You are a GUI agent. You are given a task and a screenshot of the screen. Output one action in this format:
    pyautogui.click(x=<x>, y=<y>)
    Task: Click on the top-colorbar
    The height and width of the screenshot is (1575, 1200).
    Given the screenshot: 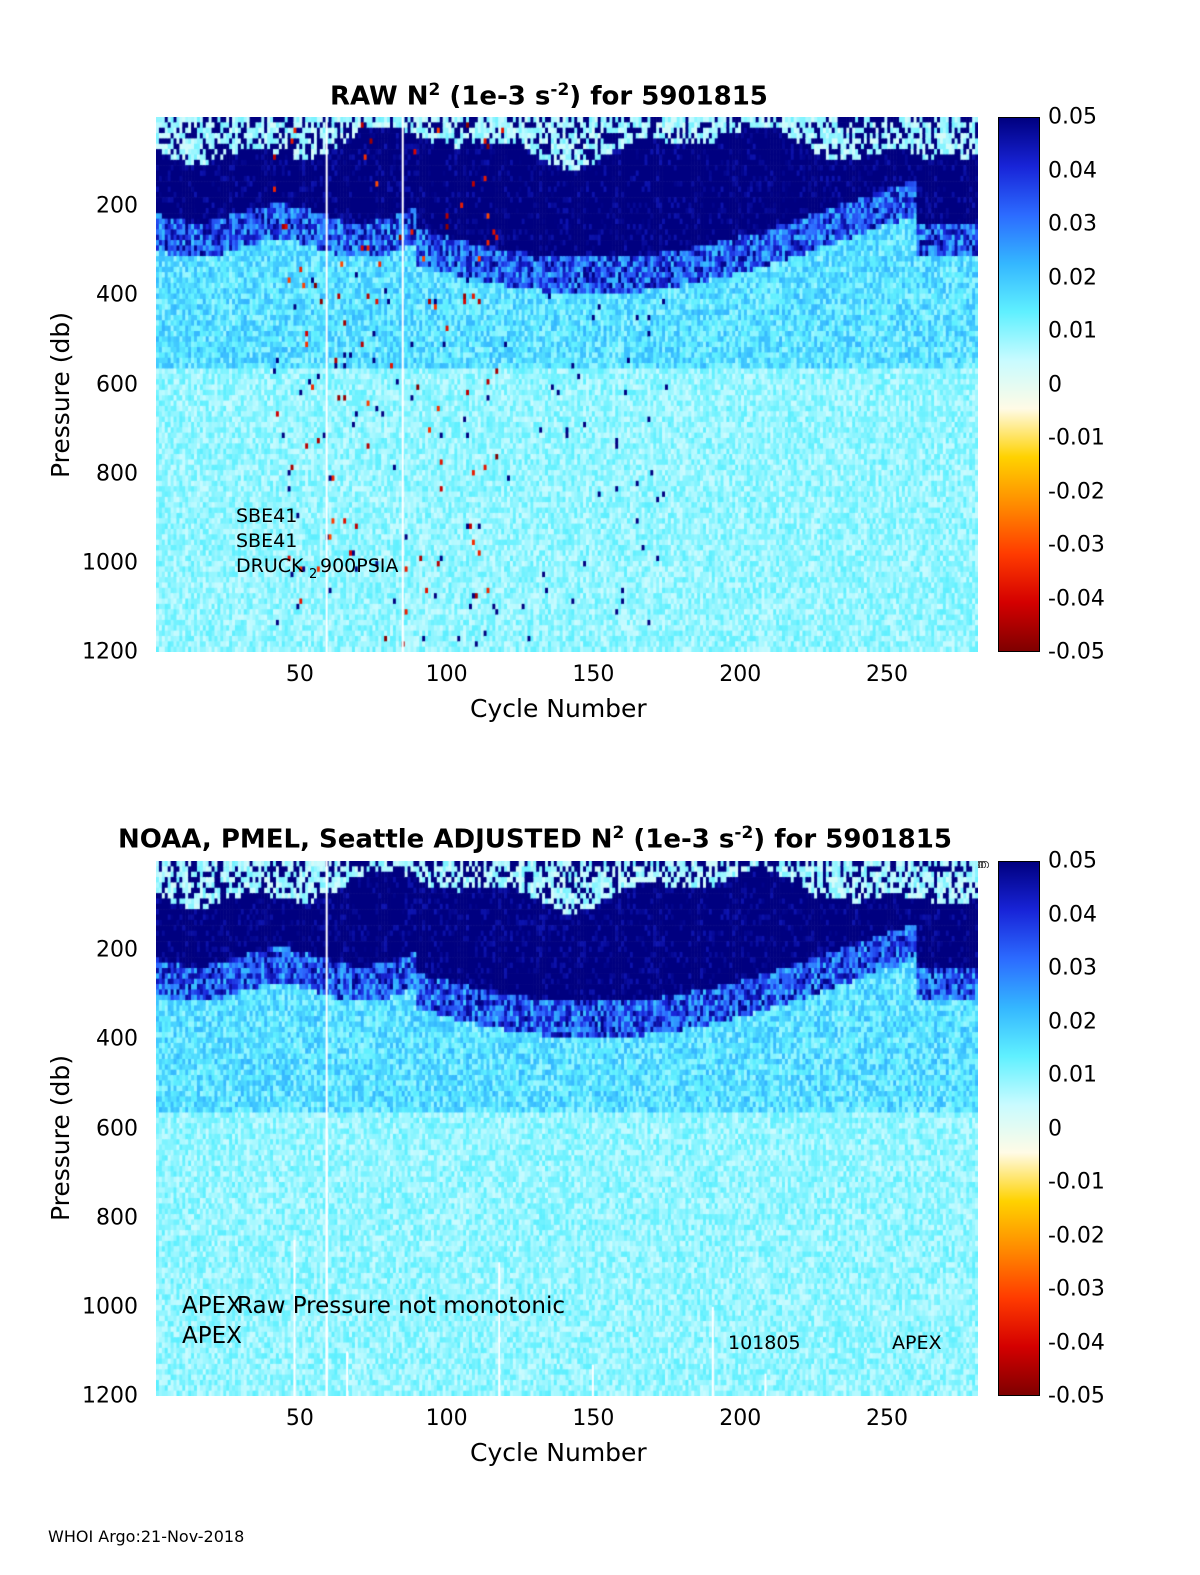 What is the action you would take?
    pyautogui.click(x=1019, y=384)
    